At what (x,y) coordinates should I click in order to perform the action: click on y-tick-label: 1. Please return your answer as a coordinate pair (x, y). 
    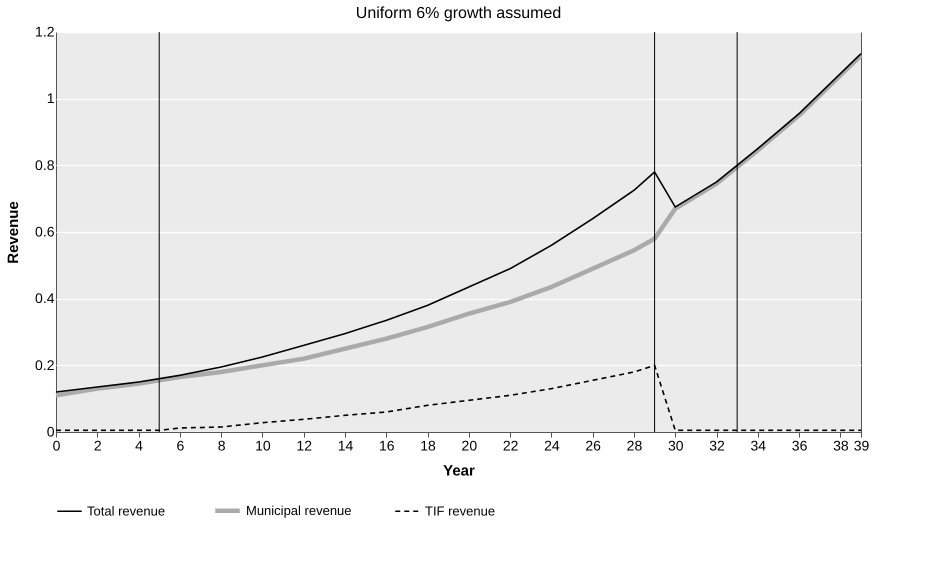
    Looking at the image, I should click on (50, 98).